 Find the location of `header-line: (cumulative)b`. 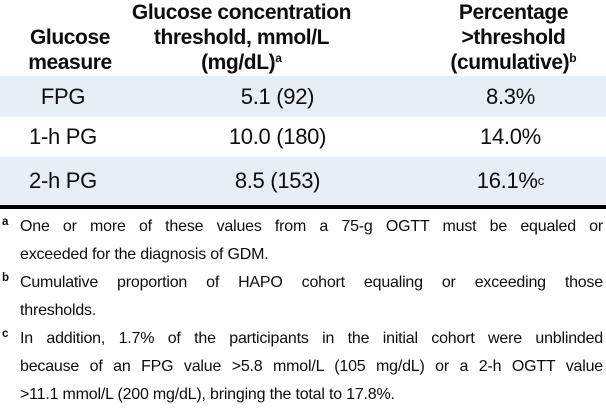

header-line: (cumulative)b is located at coordinates (513, 62).